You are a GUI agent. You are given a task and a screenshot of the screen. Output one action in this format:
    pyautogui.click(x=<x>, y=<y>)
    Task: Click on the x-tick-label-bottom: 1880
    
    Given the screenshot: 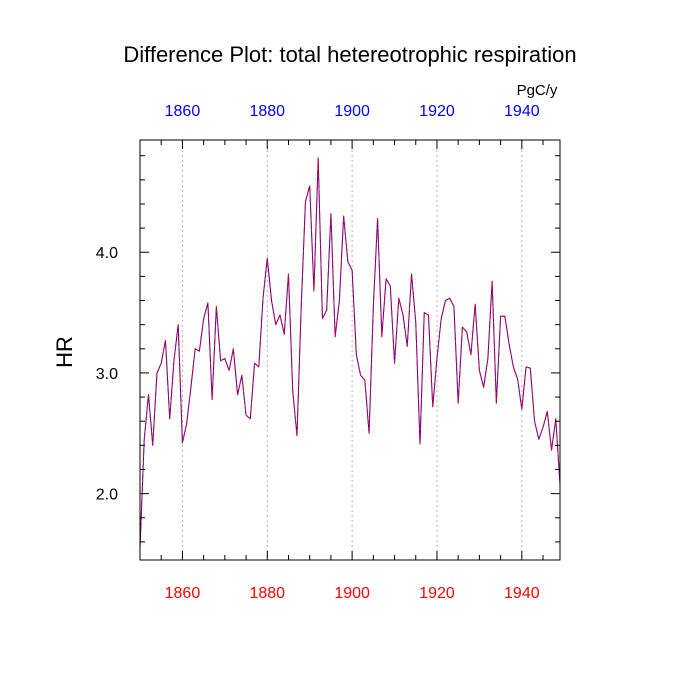 What is the action you would take?
    pyautogui.click(x=267, y=593)
    